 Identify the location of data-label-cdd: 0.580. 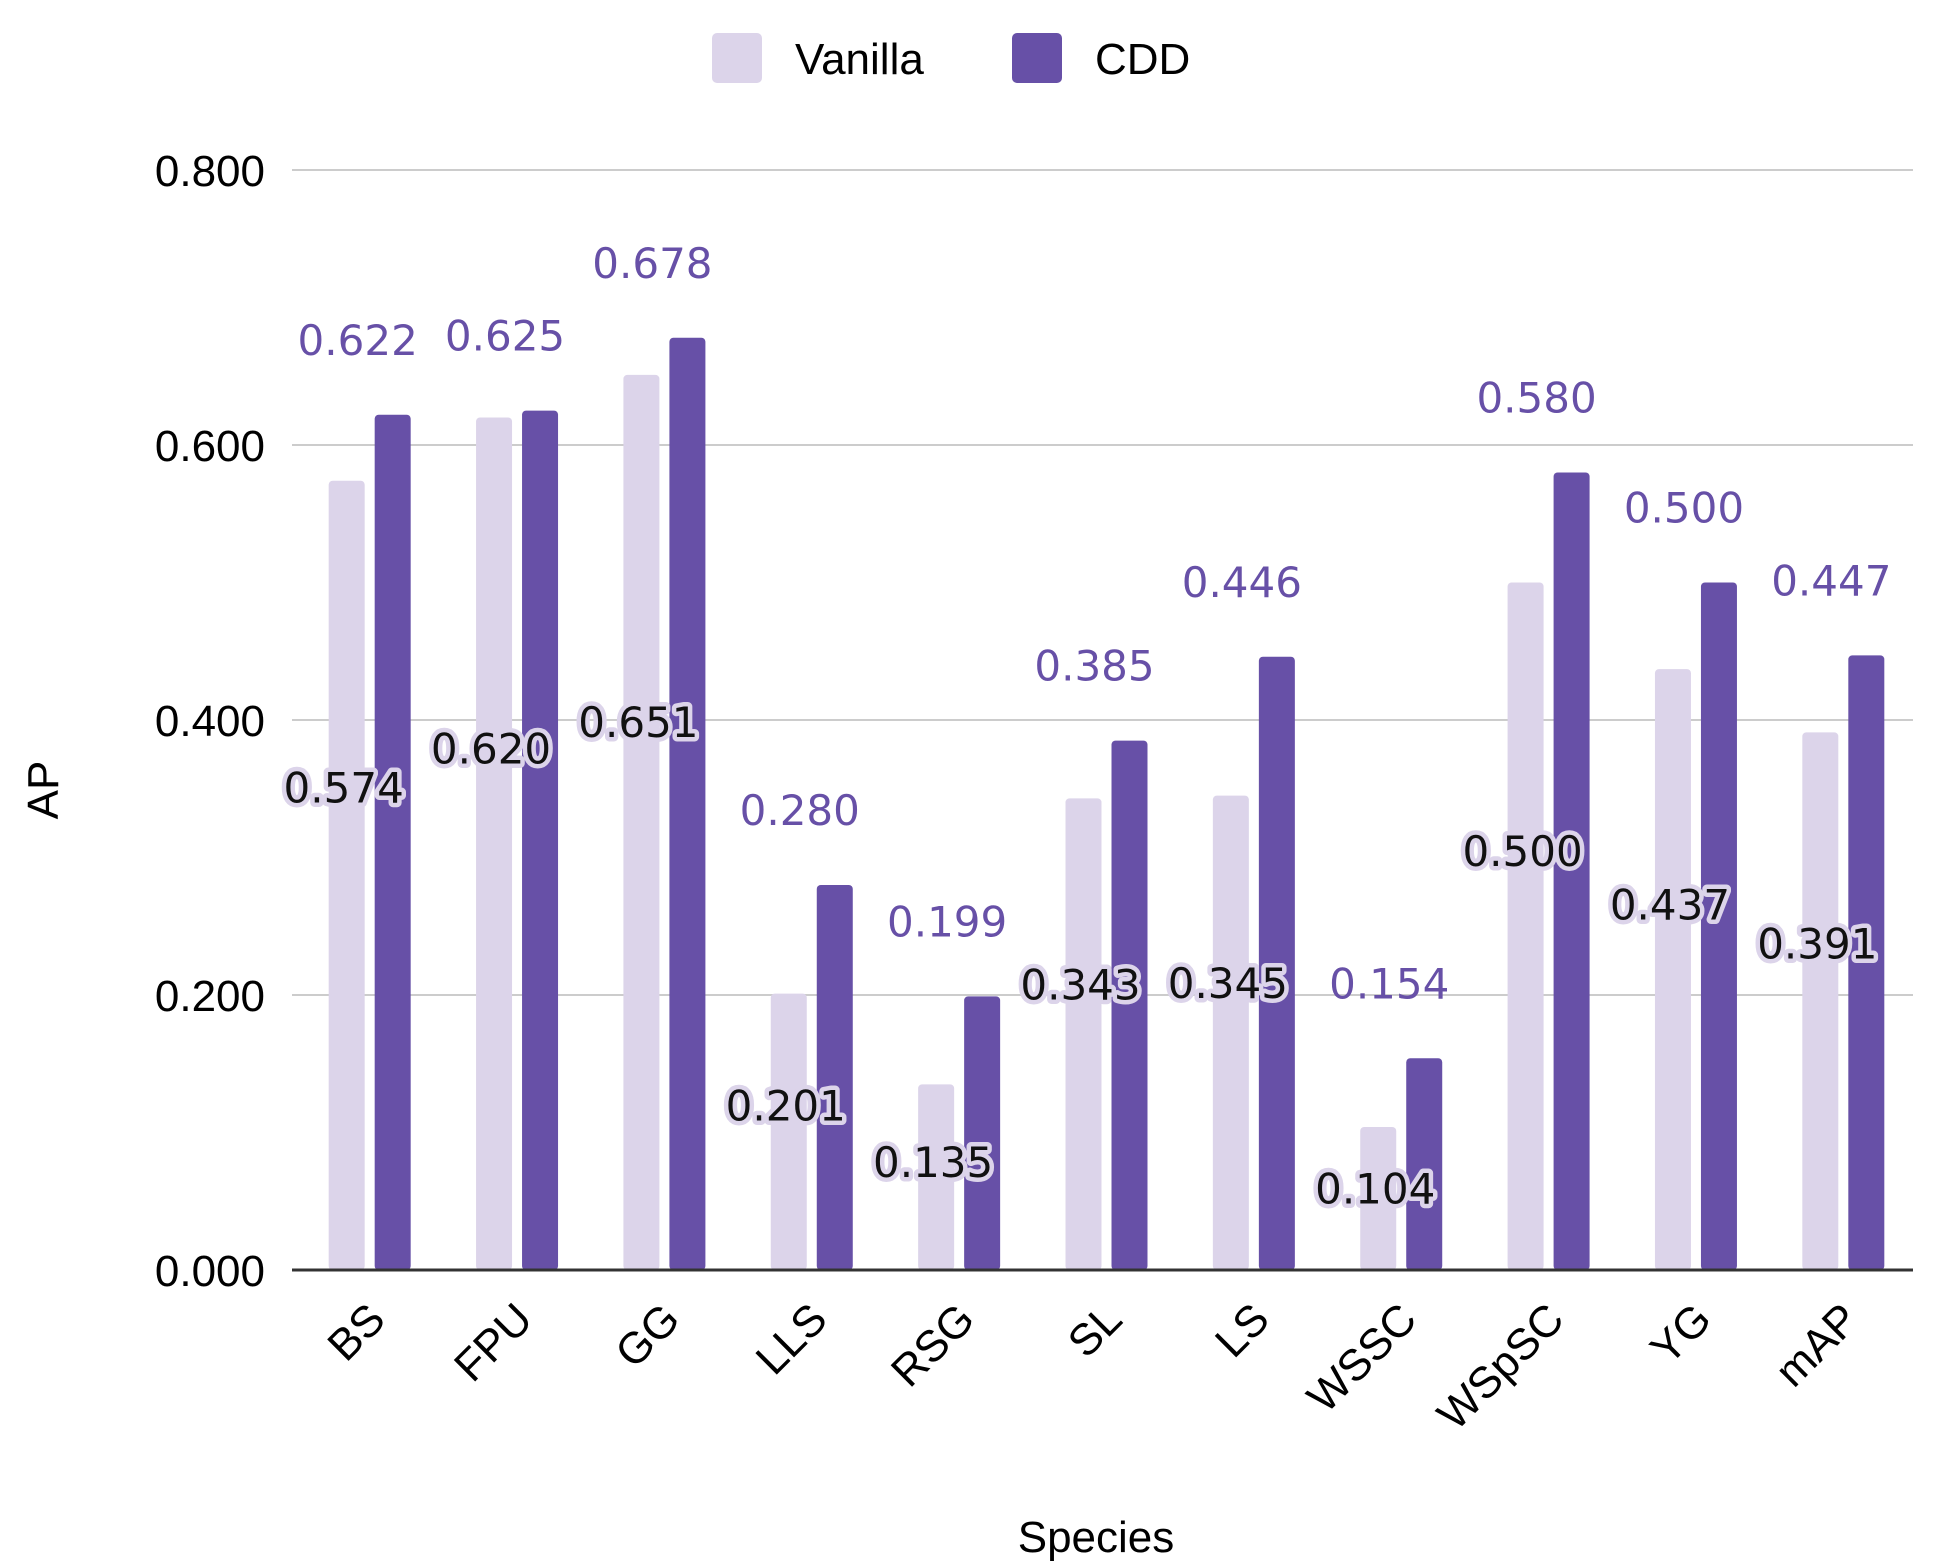
(1536, 398).